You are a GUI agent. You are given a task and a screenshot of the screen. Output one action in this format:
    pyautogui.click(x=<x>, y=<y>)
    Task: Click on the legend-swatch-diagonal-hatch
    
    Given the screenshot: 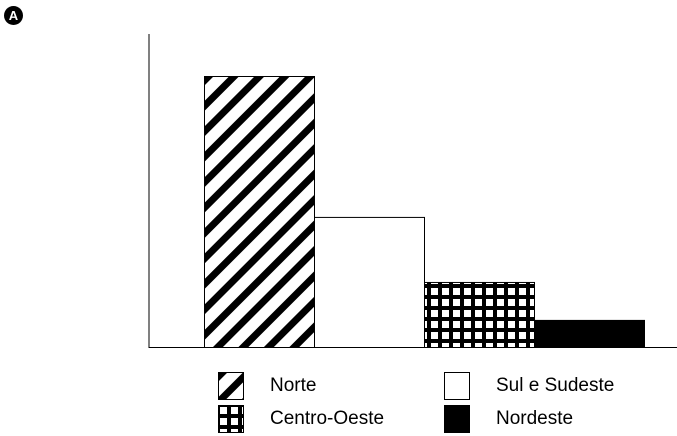 What is the action you would take?
    pyautogui.click(x=231, y=386)
    